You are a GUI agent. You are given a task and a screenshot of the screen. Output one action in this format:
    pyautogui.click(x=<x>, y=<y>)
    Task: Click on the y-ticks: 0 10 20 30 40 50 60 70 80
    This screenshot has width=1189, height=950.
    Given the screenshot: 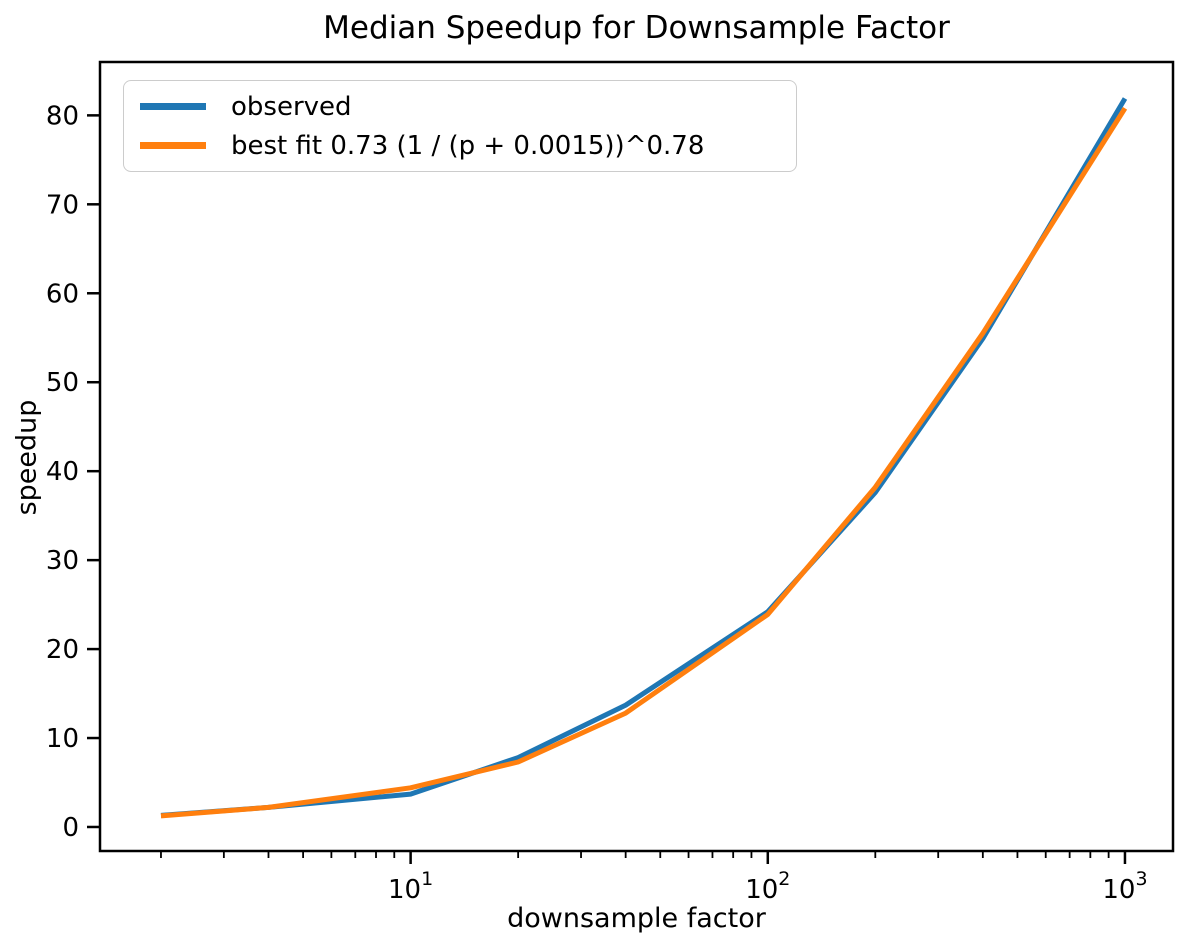 What is the action you would take?
    pyautogui.click(x=73, y=472)
    